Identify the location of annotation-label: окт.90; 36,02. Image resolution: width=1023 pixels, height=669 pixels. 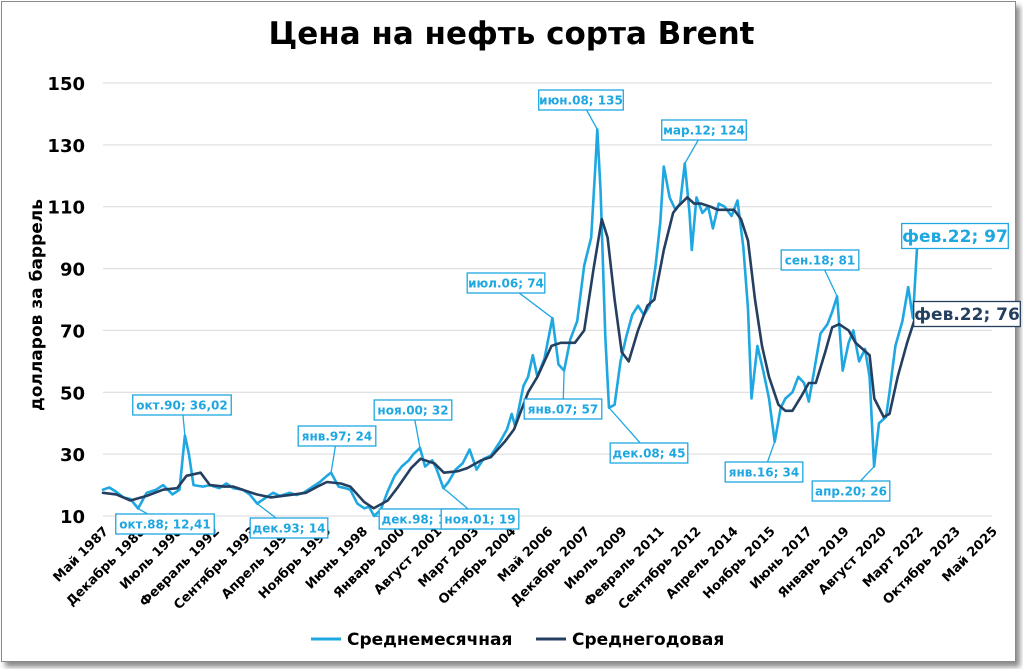
(182, 405).